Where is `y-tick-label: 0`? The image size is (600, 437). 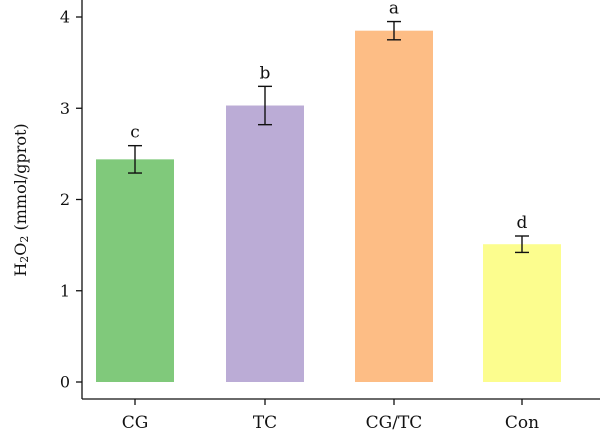
y-tick-label: 0 is located at coordinates (65, 382).